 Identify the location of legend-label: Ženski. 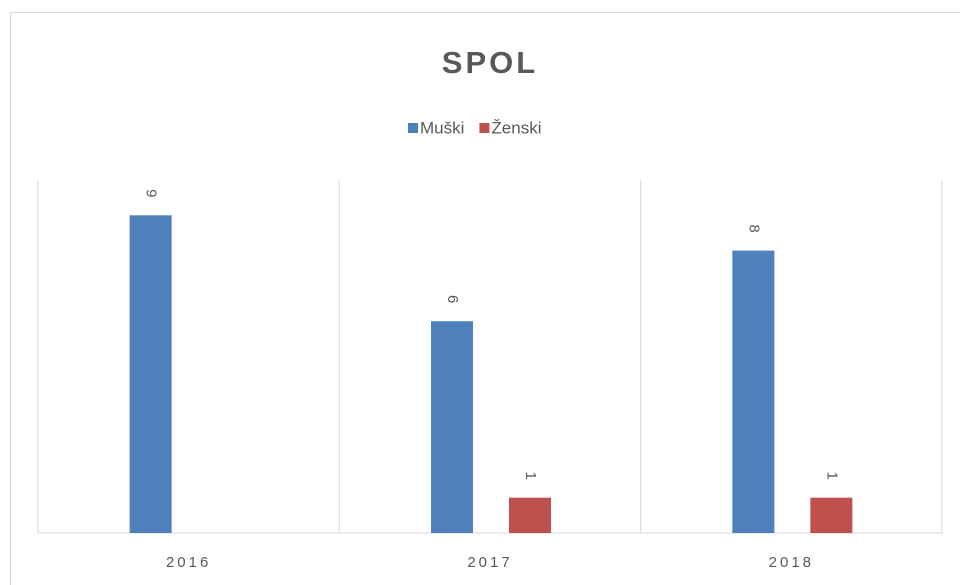
(516, 127).